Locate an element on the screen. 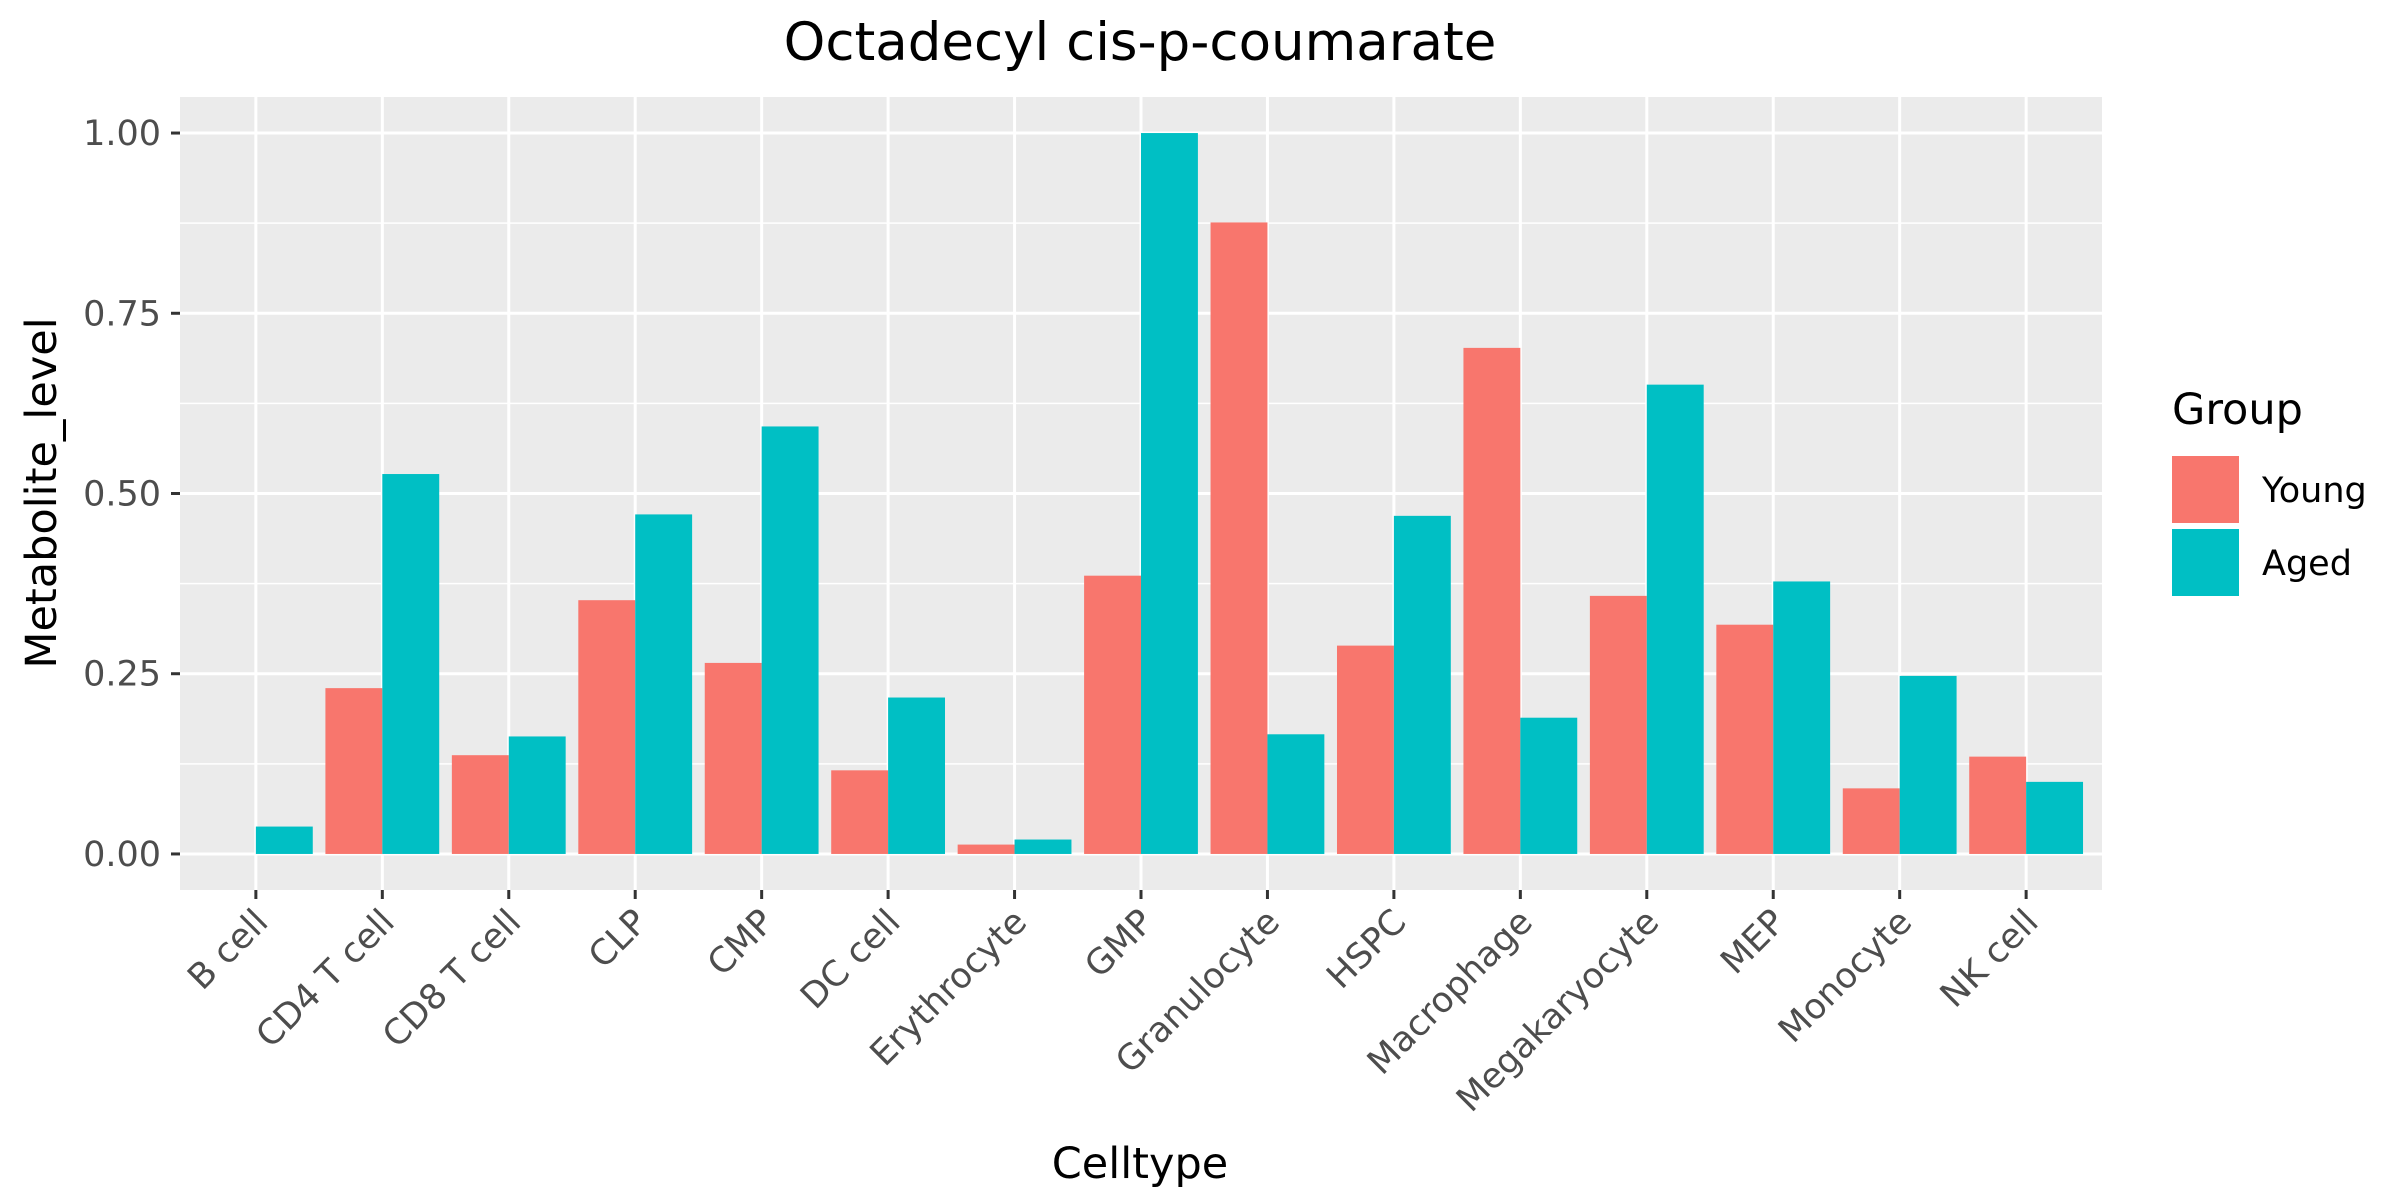  legend-key-young is located at coordinates (2205, 489).